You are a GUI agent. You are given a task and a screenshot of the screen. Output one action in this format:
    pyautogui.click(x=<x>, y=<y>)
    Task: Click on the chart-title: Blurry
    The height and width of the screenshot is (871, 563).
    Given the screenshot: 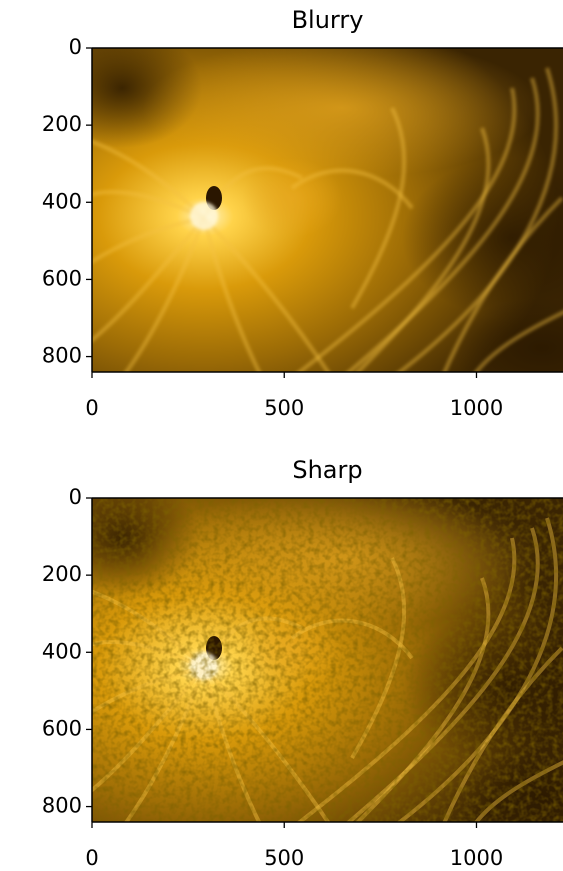 What is the action you would take?
    pyautogui.click(x=328, y=20)
    